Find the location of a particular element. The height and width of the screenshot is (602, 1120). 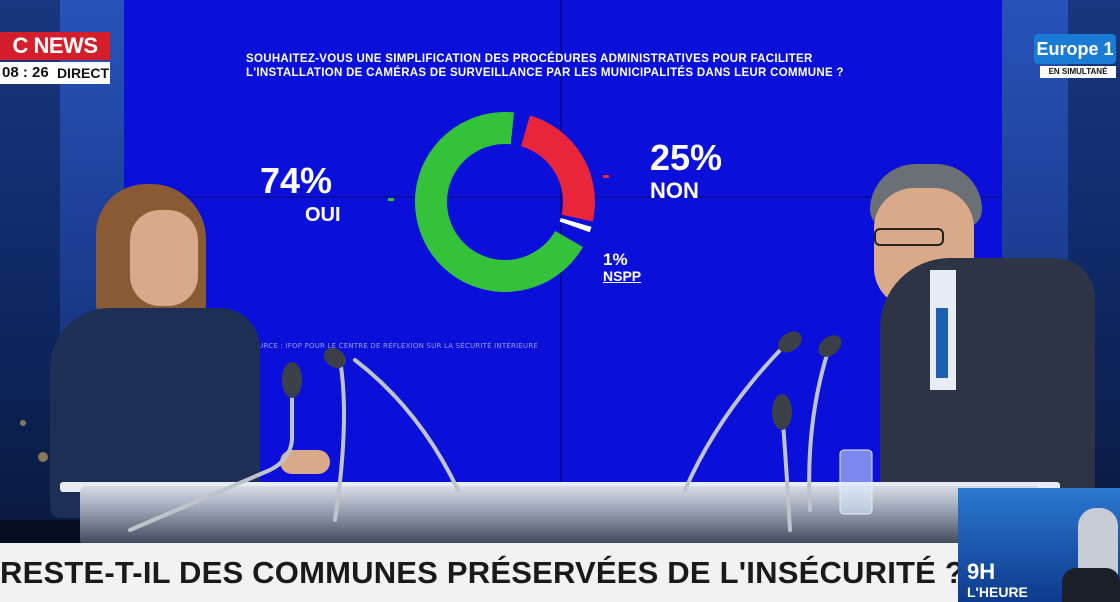

donut-segment-yes is located at coordinates (499, 202).